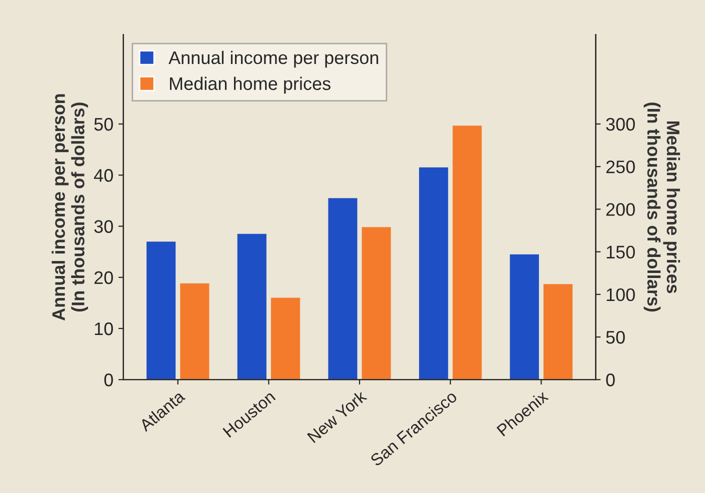  Describe the element at coordinates (70, 207) in the screenshot. I see `y-axis-title: Annual income per person (In thousands of dollars)` at that location.